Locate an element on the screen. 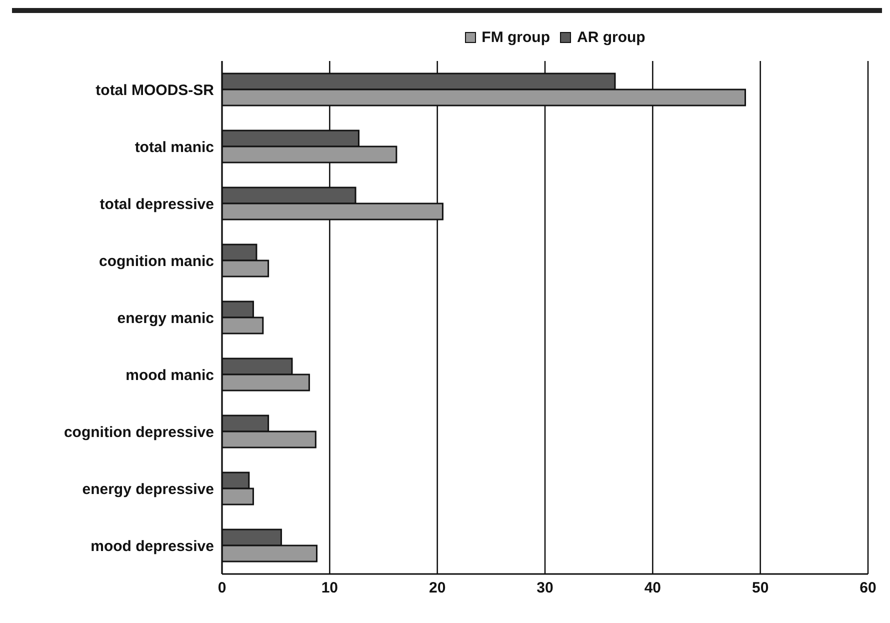 This screenshot has width=890, height=623. legend-label: FM group is located at coordinates (515, 37).